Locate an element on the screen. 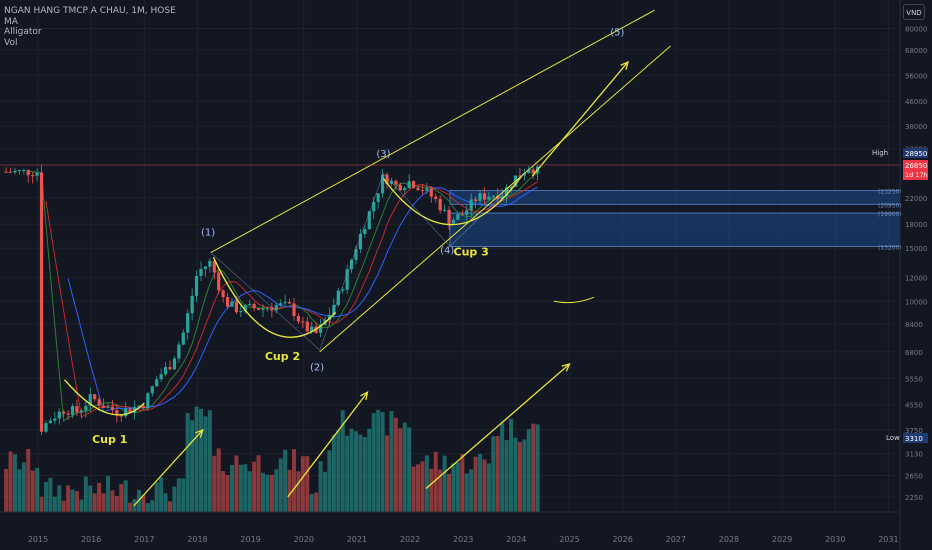  symbol-title: NGAN HANG TMCP A CHAU, 1M, HOSE is located at coordinates (90, 11).